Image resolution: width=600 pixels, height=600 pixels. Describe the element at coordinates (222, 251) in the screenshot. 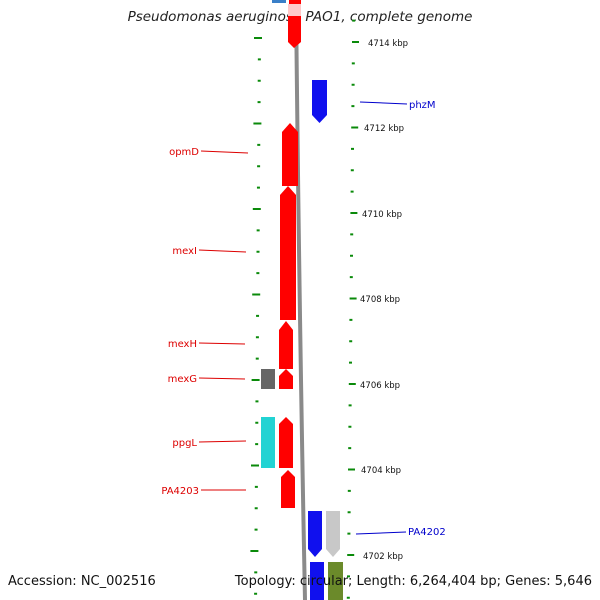

I see `leader-mexI` at that location.